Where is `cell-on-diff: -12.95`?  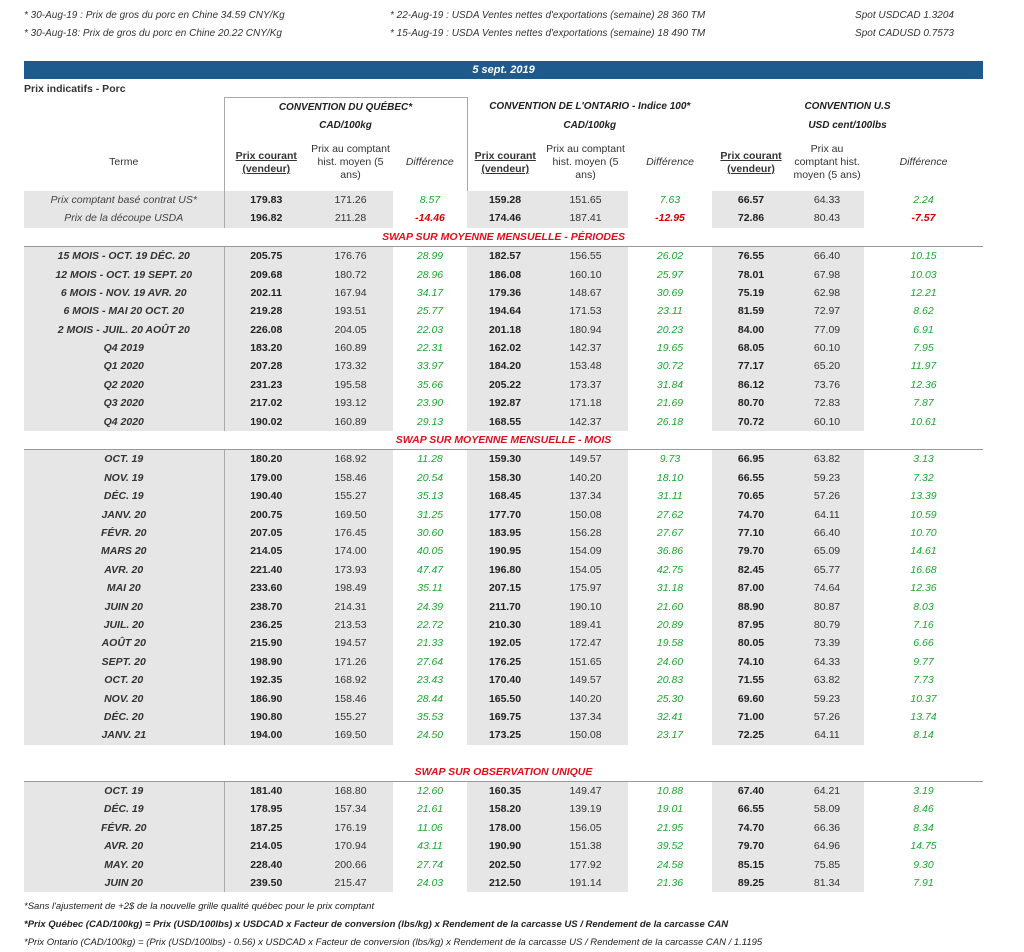 cell-on-diff: -12.95 is located at coordinates (670, 218).